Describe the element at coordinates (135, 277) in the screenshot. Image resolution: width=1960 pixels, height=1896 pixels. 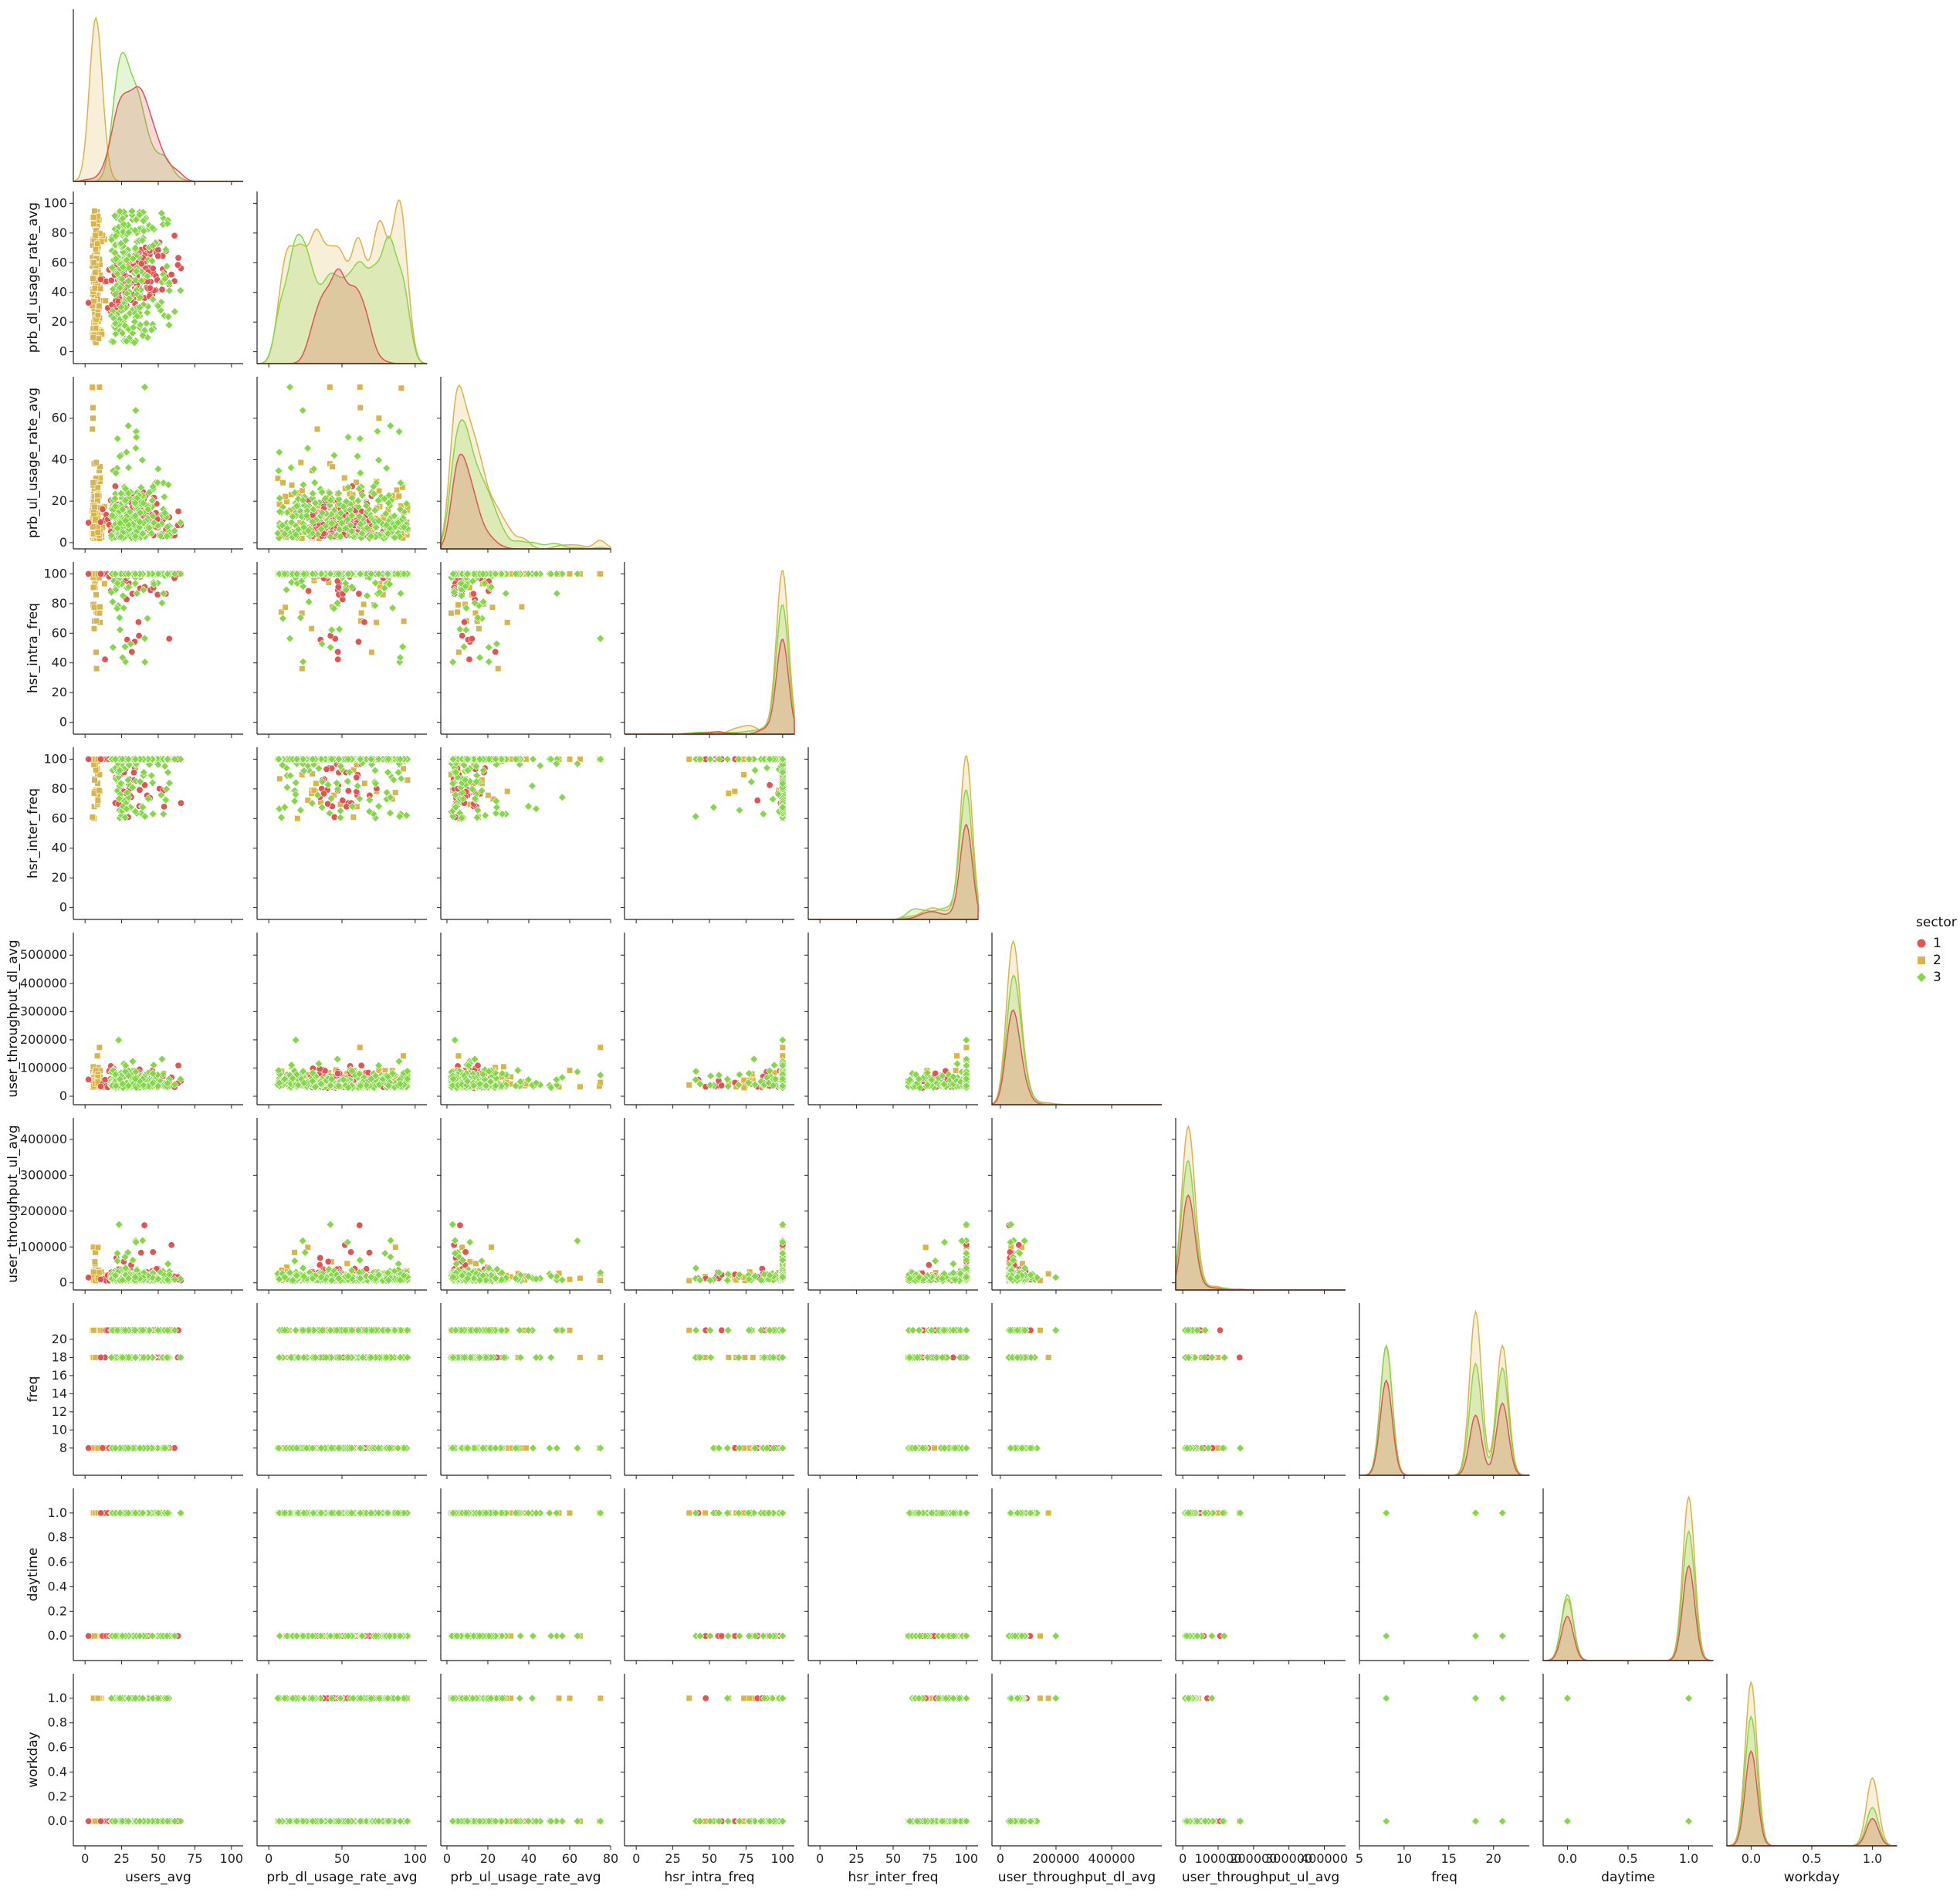
I see `scatter-points` at that location.